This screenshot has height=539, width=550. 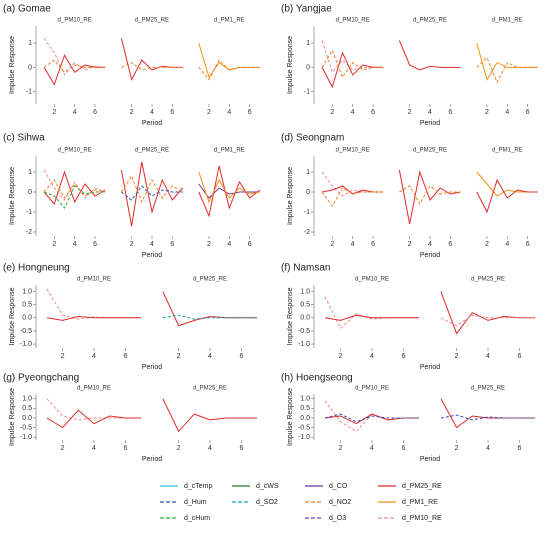 What do you see at coordinates (27, 418) in the screenshot?
I see `y-tick-label: 0.0` at bounding box center [27, 418].